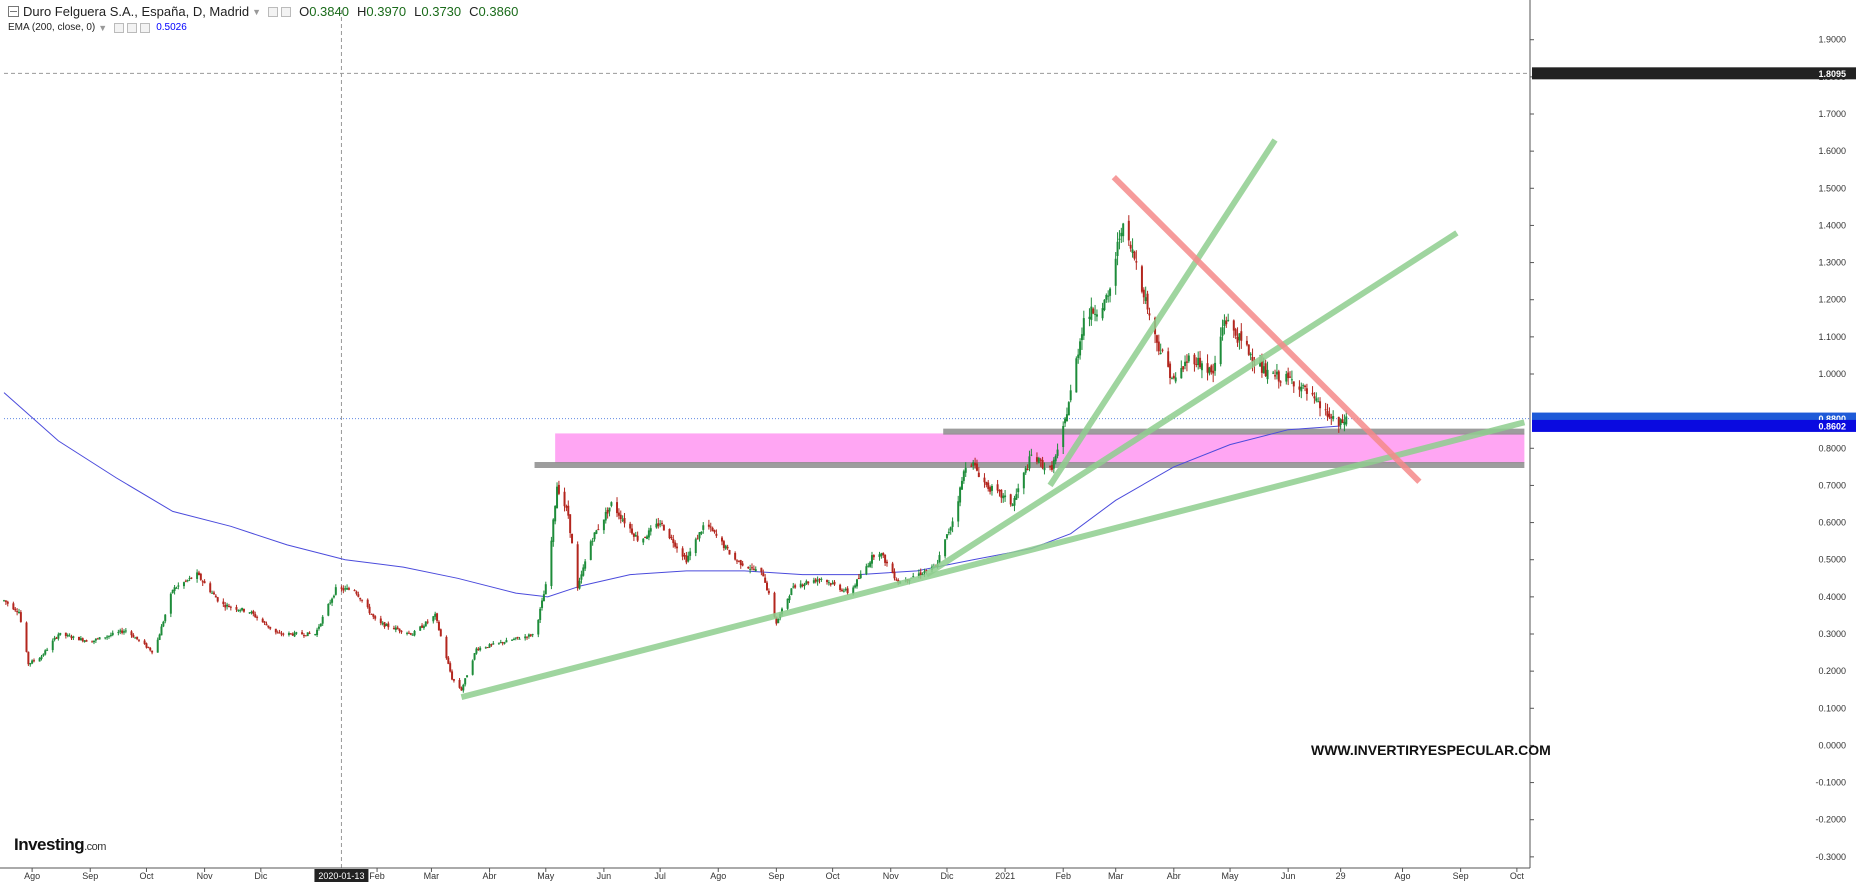 This screenshot has height=891, width=1860. I want to click on time-tick-label: May, so click(546, 876).